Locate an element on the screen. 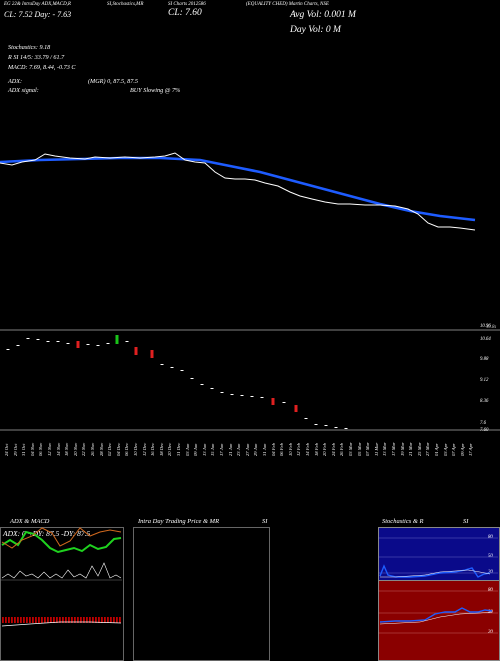 Image resolution: width=500 pixels, height=661 pixels. adx-plus-di-line is located at coordinates (61, 542).